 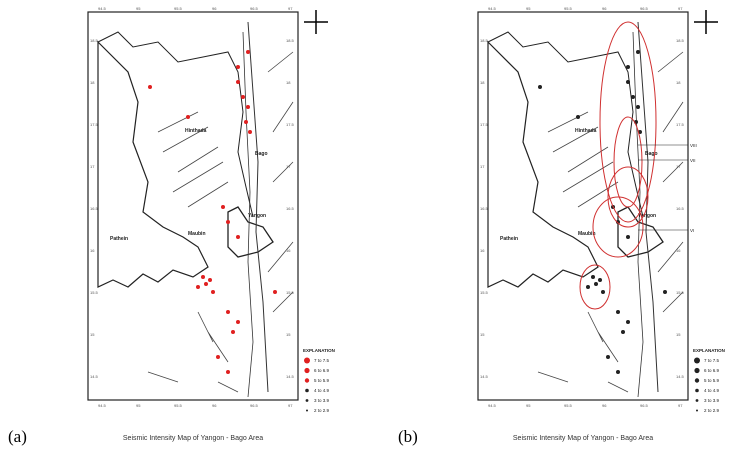 What do you see at coordinates (587, 234) in the screenshot?
I see `place-name: Maubin` at bounding box center [587, 234].